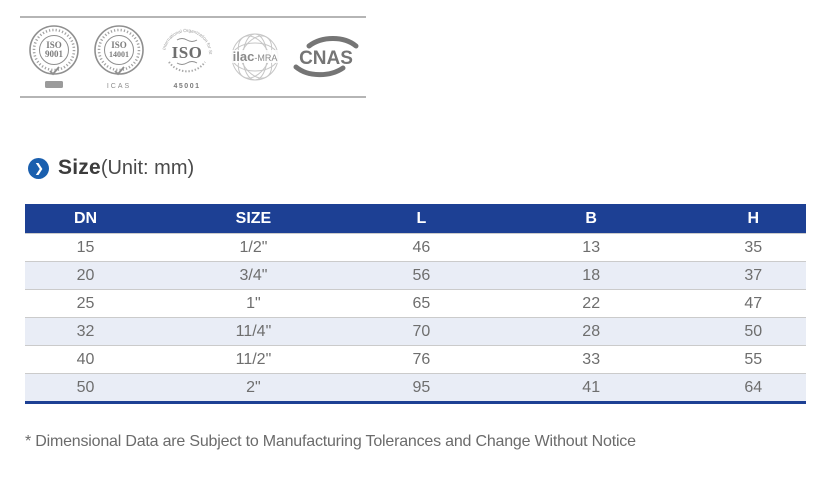  I want to click on cell-l: 56, so click(421, 275).